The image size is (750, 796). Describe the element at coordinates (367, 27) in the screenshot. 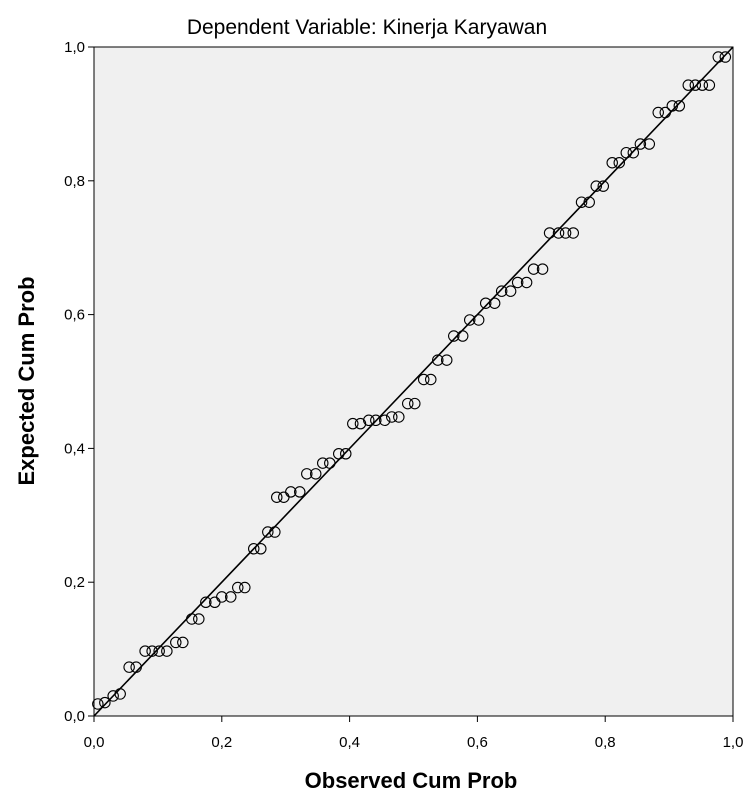

I see `chart-title: Dependent Variable: Kinerja Karyawan` at that location.